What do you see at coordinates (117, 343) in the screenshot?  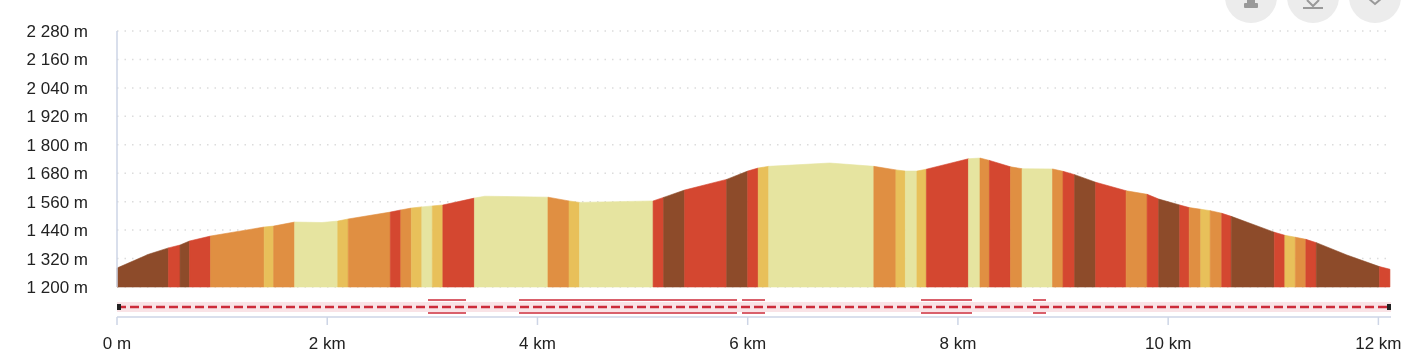 I see `x-tick-label: 0 m` at bounding box center [117, 343].